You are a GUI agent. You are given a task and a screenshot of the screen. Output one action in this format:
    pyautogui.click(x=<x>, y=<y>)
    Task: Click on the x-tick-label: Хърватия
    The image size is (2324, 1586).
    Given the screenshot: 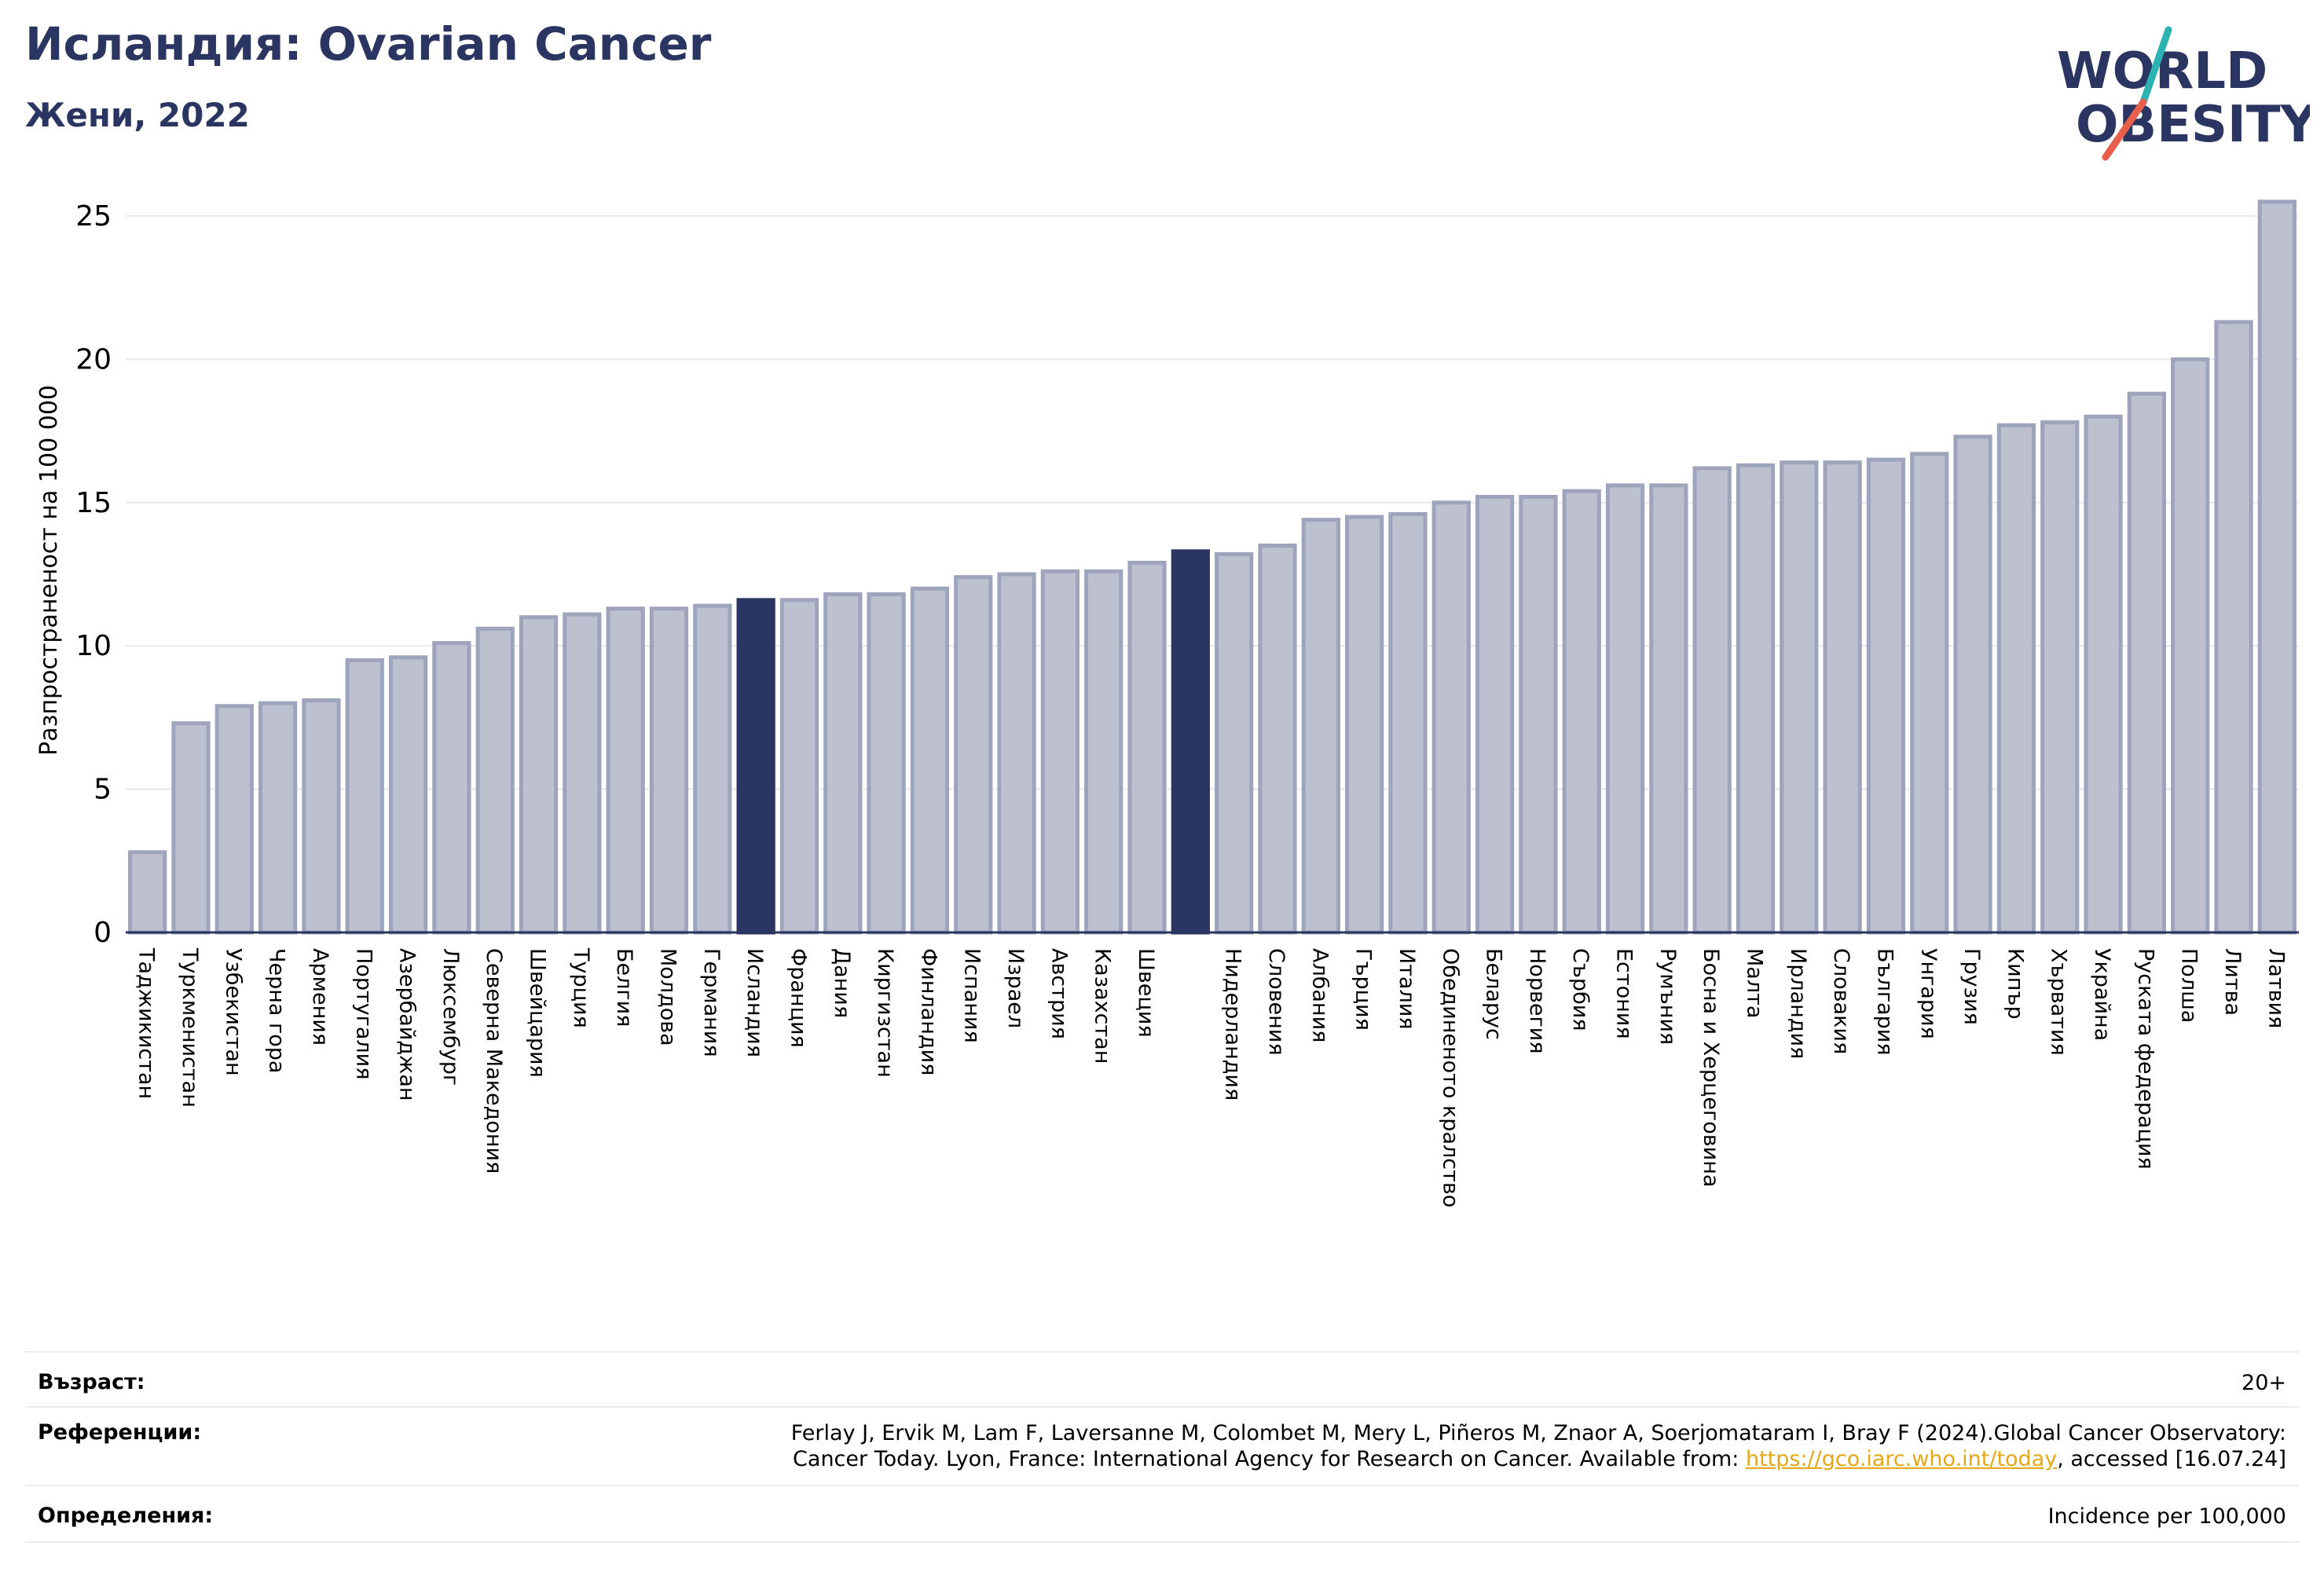 What is the action you would take?
    pyautogui.click(x=2059, y=1002)
    